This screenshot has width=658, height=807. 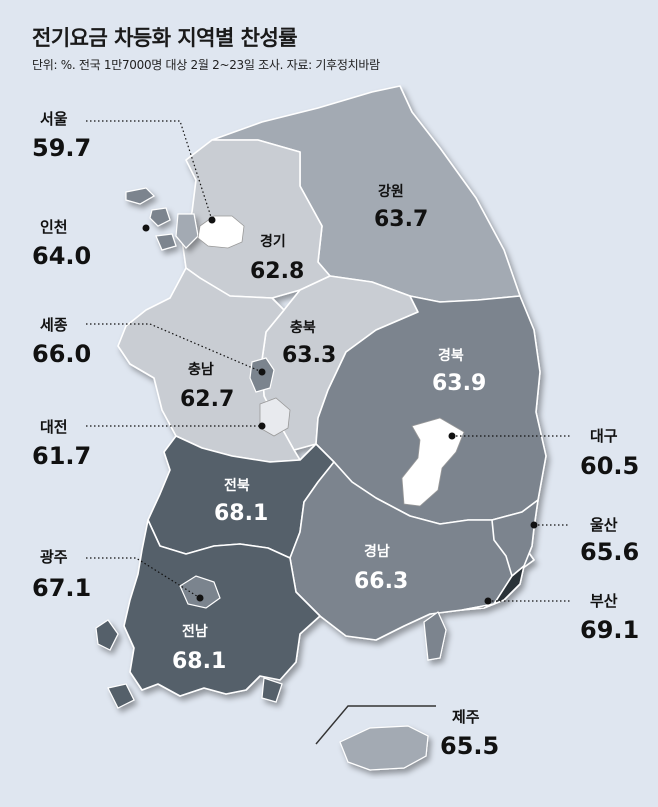 What do you see at coordinates (391, 191) in the screenshot?
I see `label-gangwon-name: 강원` at bounding box center [391, 191].